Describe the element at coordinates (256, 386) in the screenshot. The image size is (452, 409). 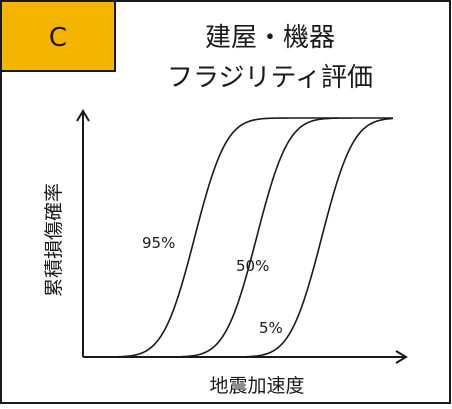
I see `x-axis-label: 地震加速度` at that location.